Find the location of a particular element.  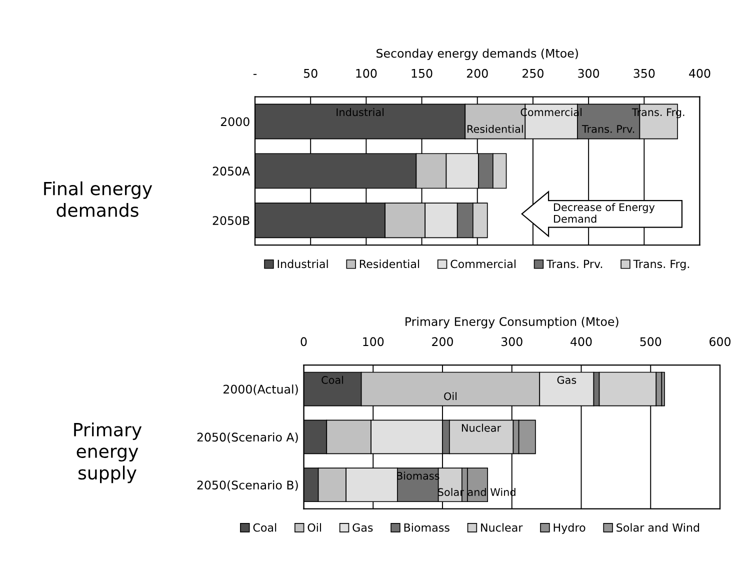

annotation: Industrial is located at coordinates (360, 112).